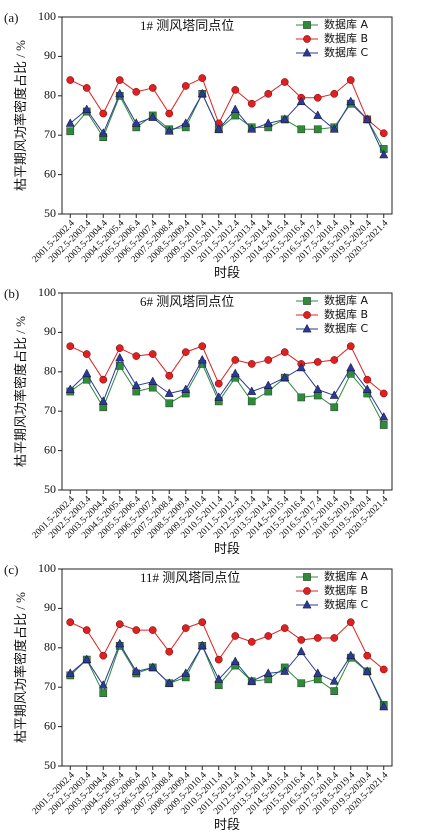 This screenshot has width=438, height=839. I want to click on y-axis-label: 枯平期风功率密度占比 / %, so click(20, 391).